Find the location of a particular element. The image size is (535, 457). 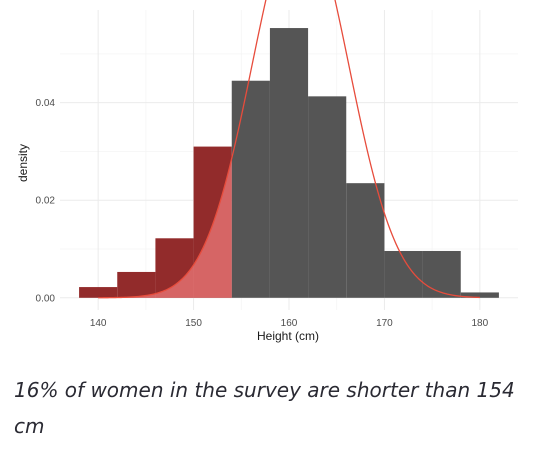

x-axis-label: Height (cm) is located at coordinates (288, 336).